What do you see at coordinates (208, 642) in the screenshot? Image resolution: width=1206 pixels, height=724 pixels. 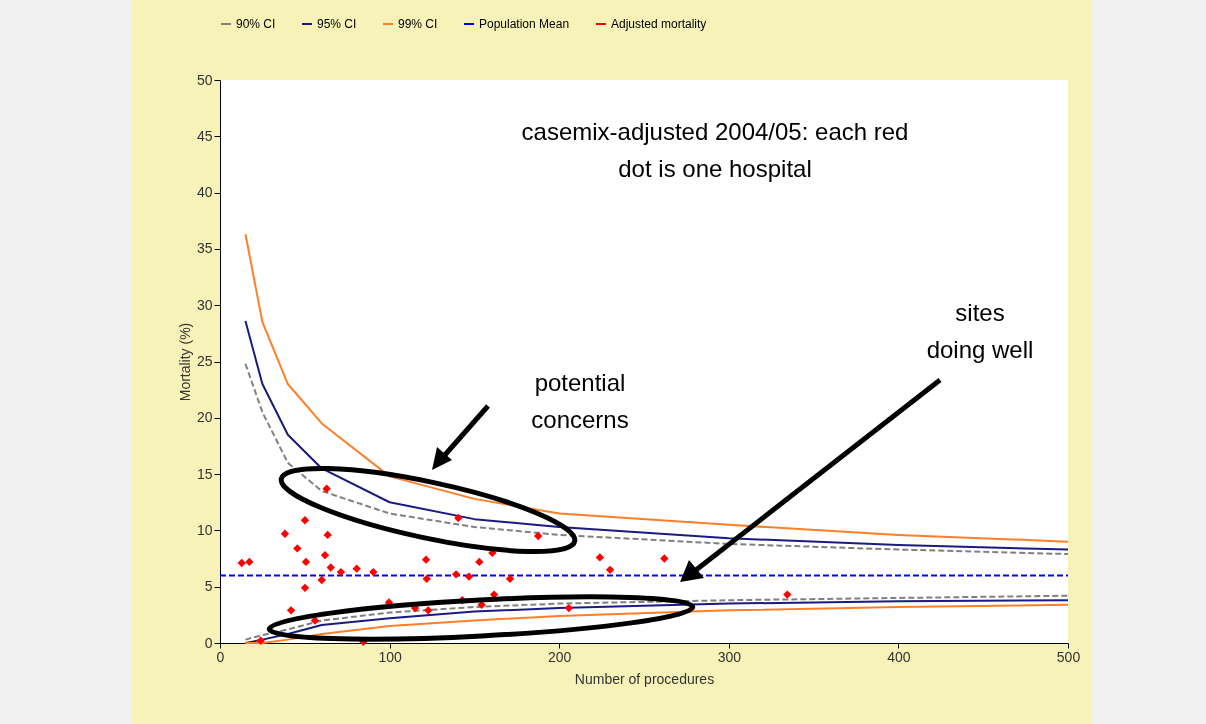 I see `y-tick-label: 0` at bounding box center [208, 642].